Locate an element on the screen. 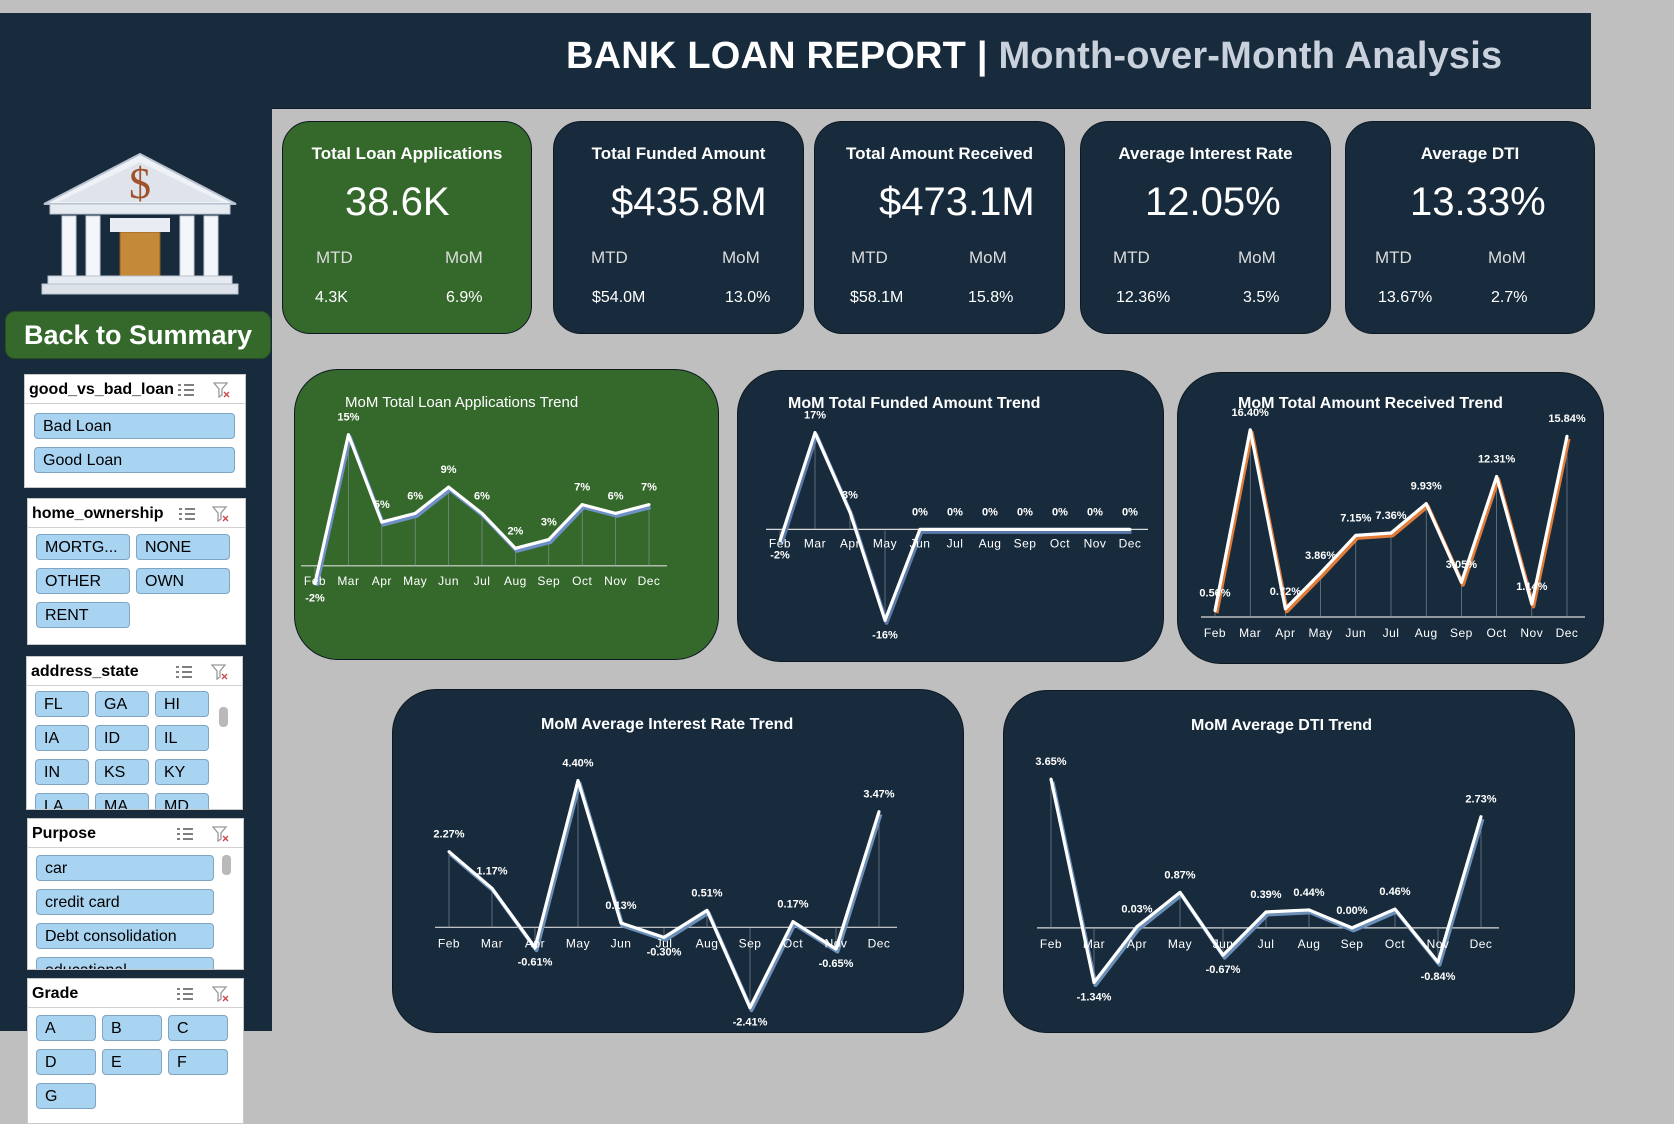  slicer-header: home_ownership is located at coordinates (136, 513).